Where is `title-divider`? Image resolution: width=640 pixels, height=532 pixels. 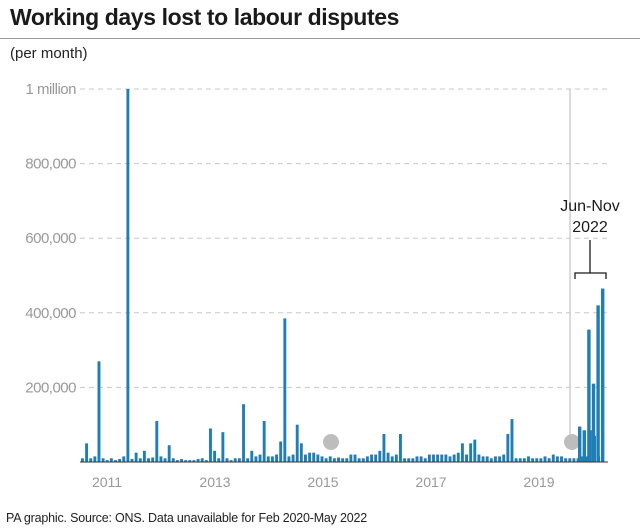
title-divider is located at coordinates (320, 38).